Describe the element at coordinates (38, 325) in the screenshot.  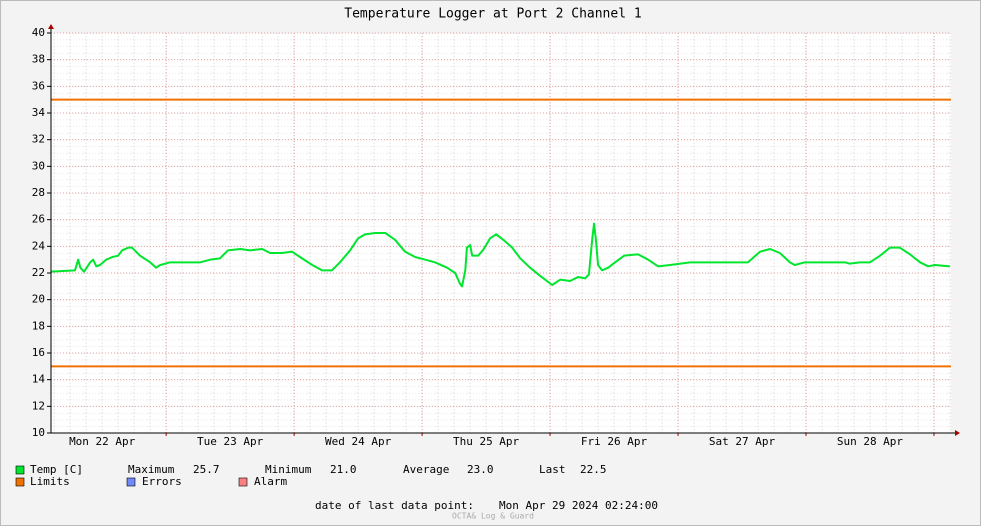
I see `y-tick-label: 18` at that location.